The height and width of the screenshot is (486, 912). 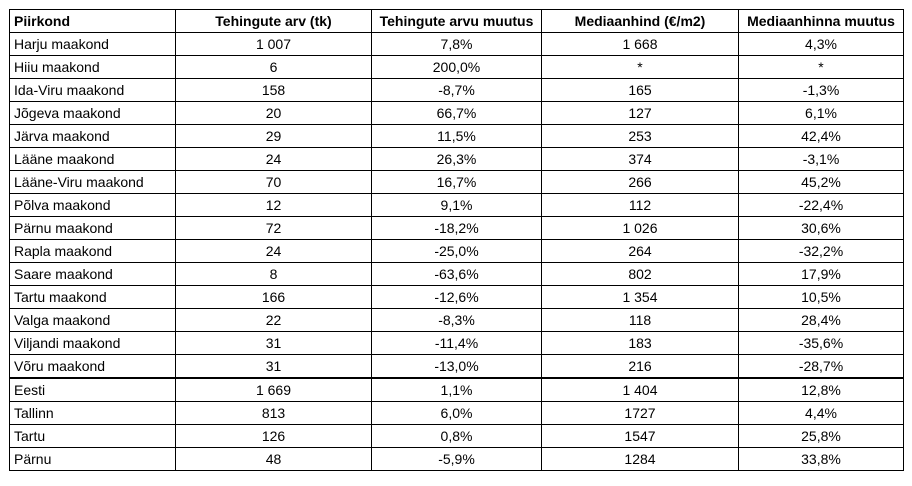 What do you see at coordinates (92, 44) in the screenshot?
I see `region-cell: Harju maakond` at bounding box center [92, 44].